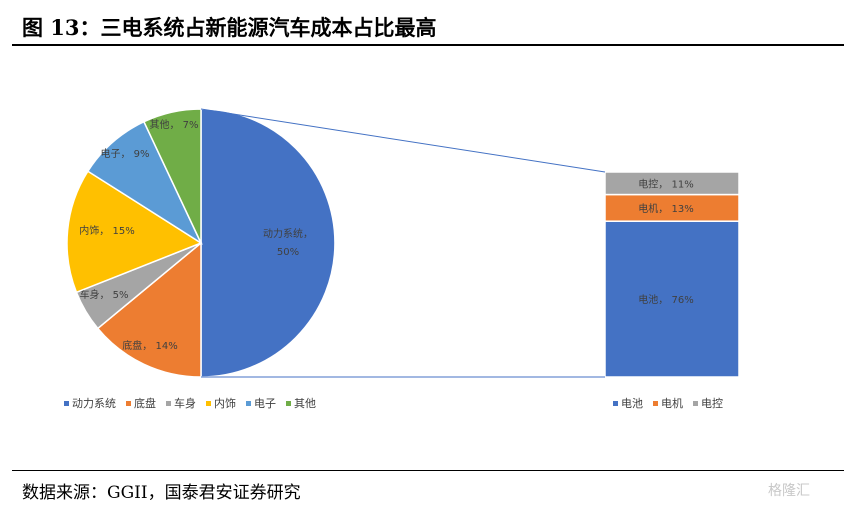 The height and width of the screenshot is (506, 856). Describe the element at coordinates (288, 233) in the screenshot. I see `pie-label-name: 动力系统，` at that location.